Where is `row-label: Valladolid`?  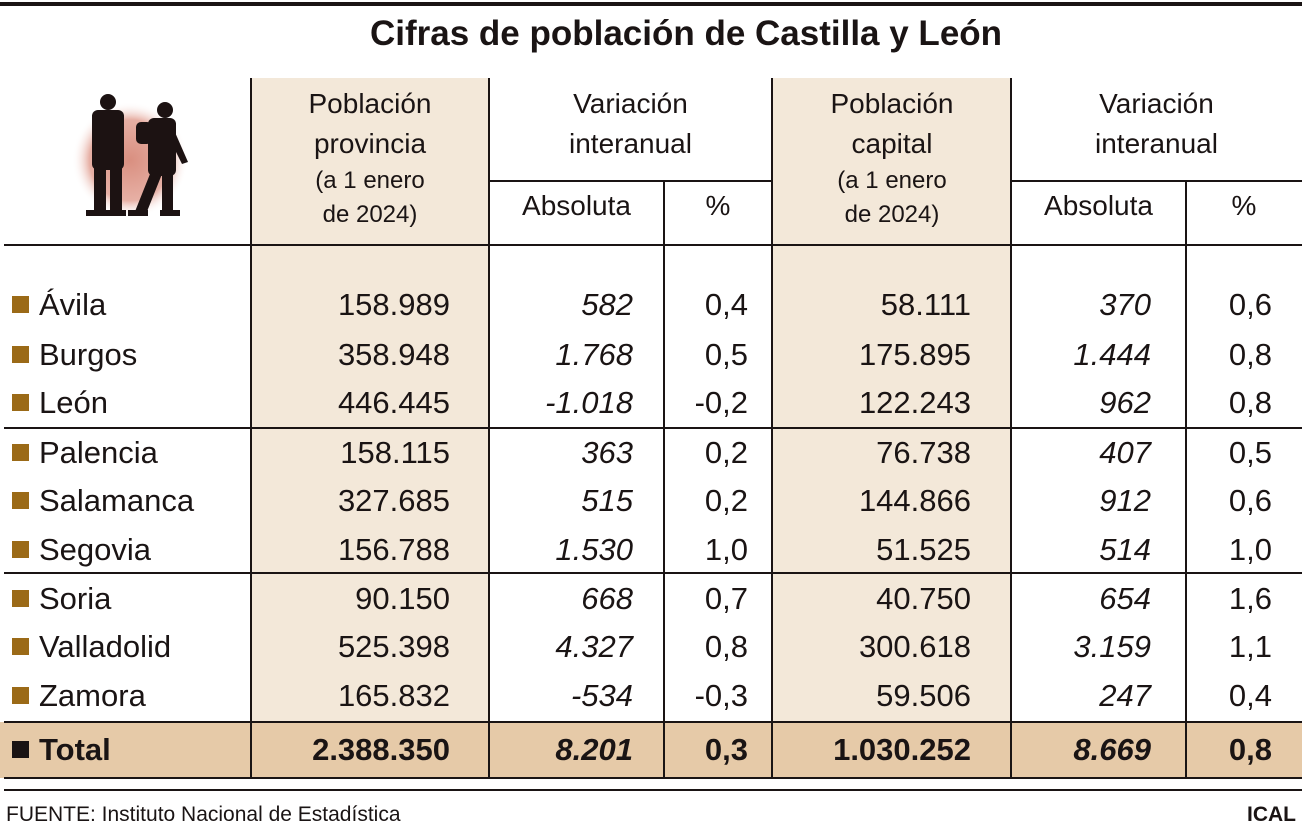 row-label: Valladolid is located at coordinates (91, 647).